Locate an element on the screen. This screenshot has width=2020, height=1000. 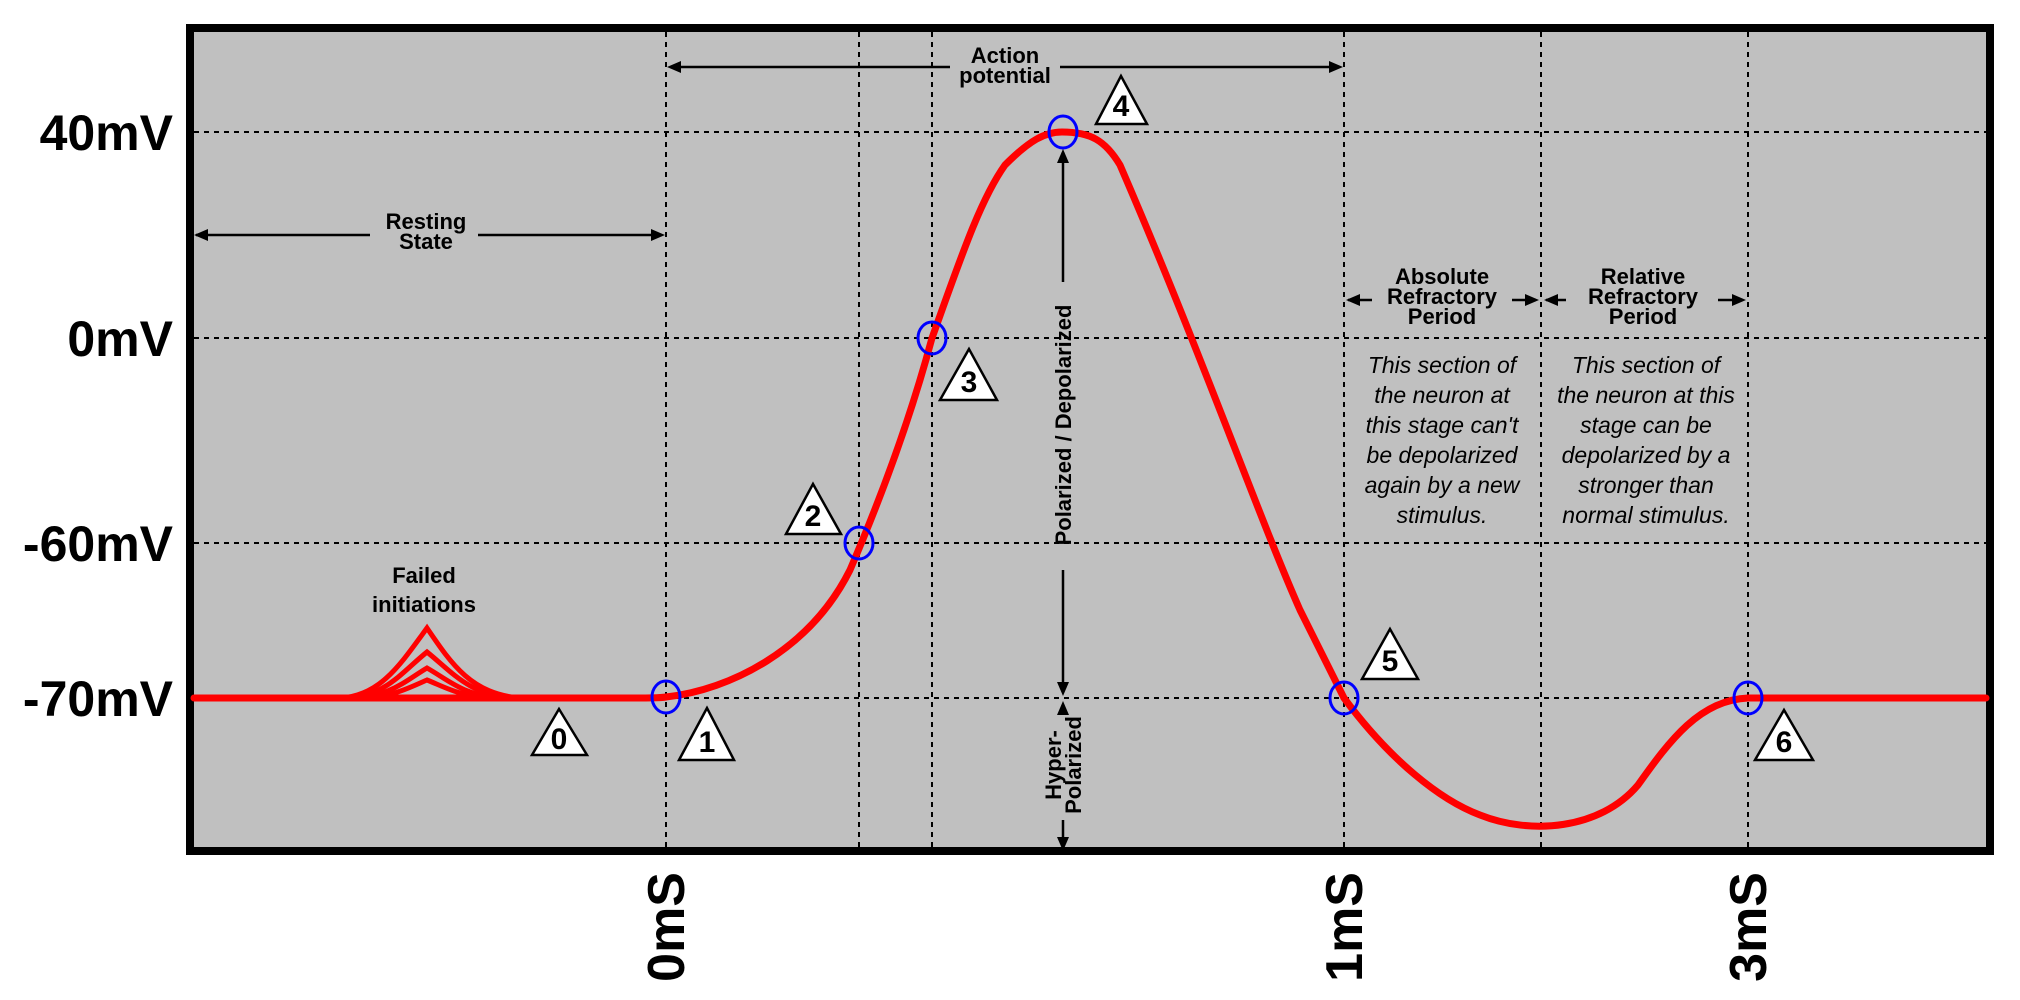
relative-refractory-description: depolarized by a is located at coordinates (1646, 455).